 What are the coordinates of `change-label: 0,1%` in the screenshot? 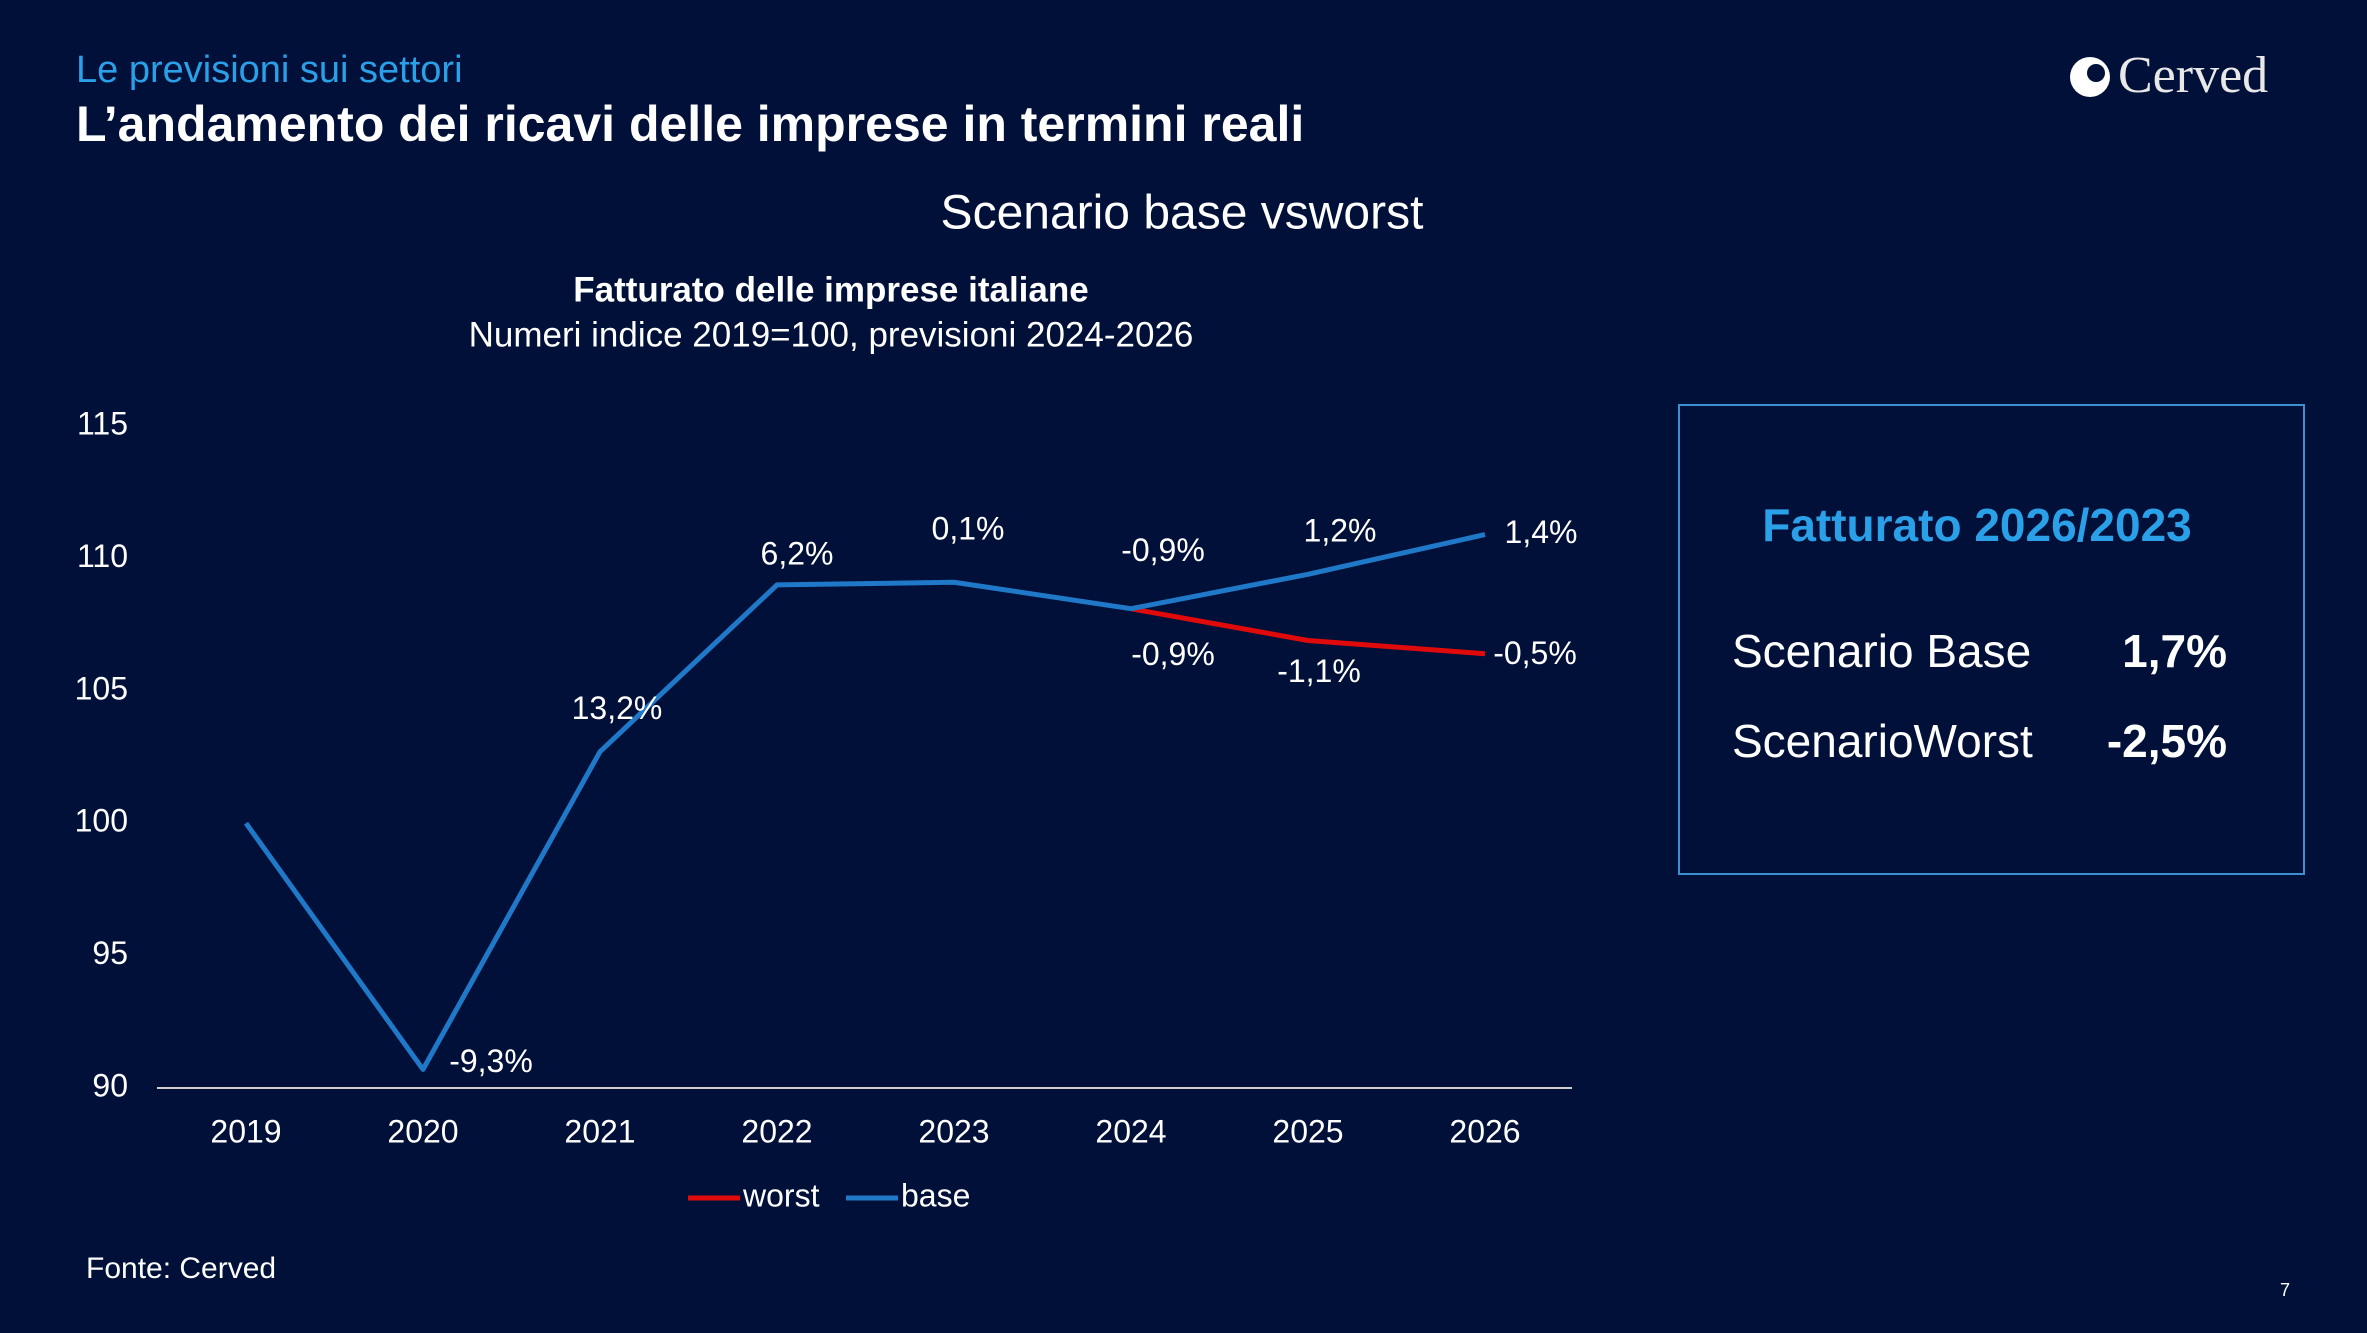 It's located at (968, 529).